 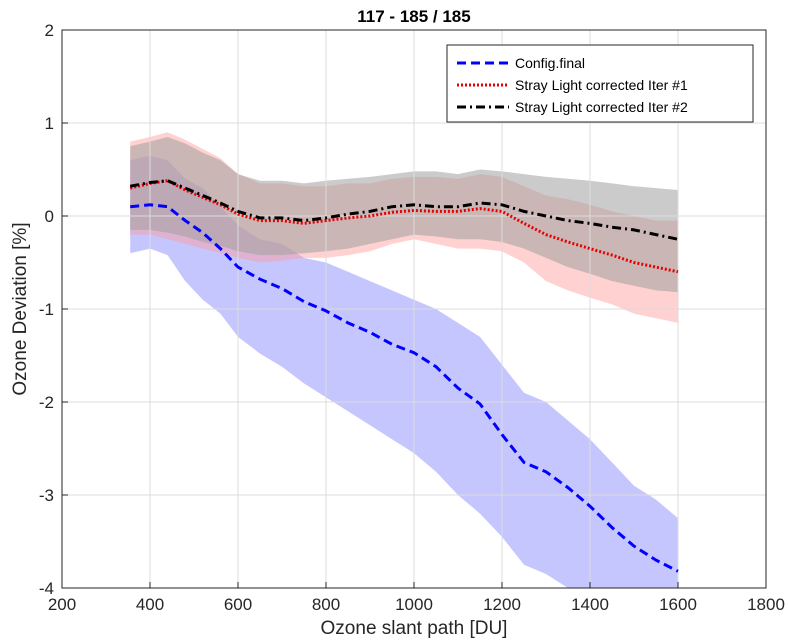 What do you see at coordinates (46, 309) in the screenshot?
I see `y-tick-label: -1` at bounding box center [46, 309].